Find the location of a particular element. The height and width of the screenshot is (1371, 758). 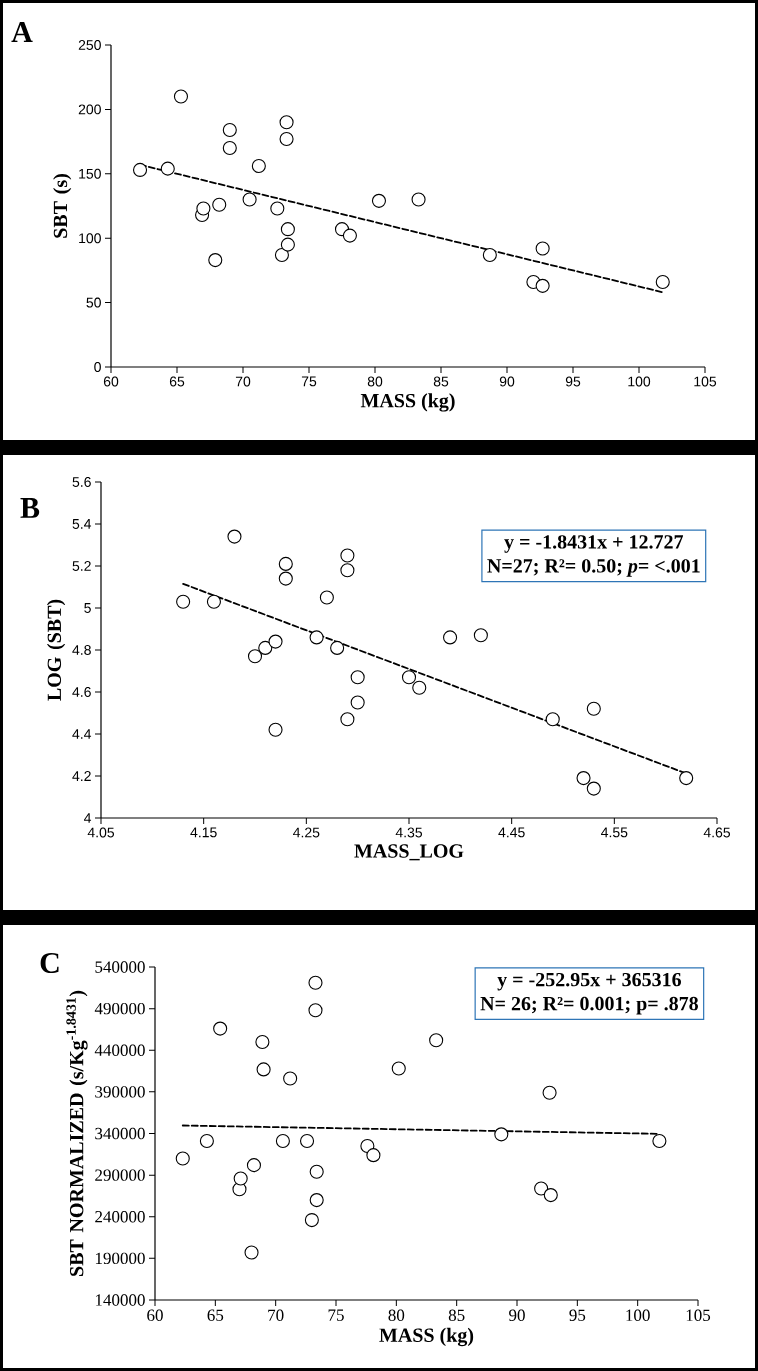

x-axis-title: MASS (kg) is located at coordinates (407, 402).